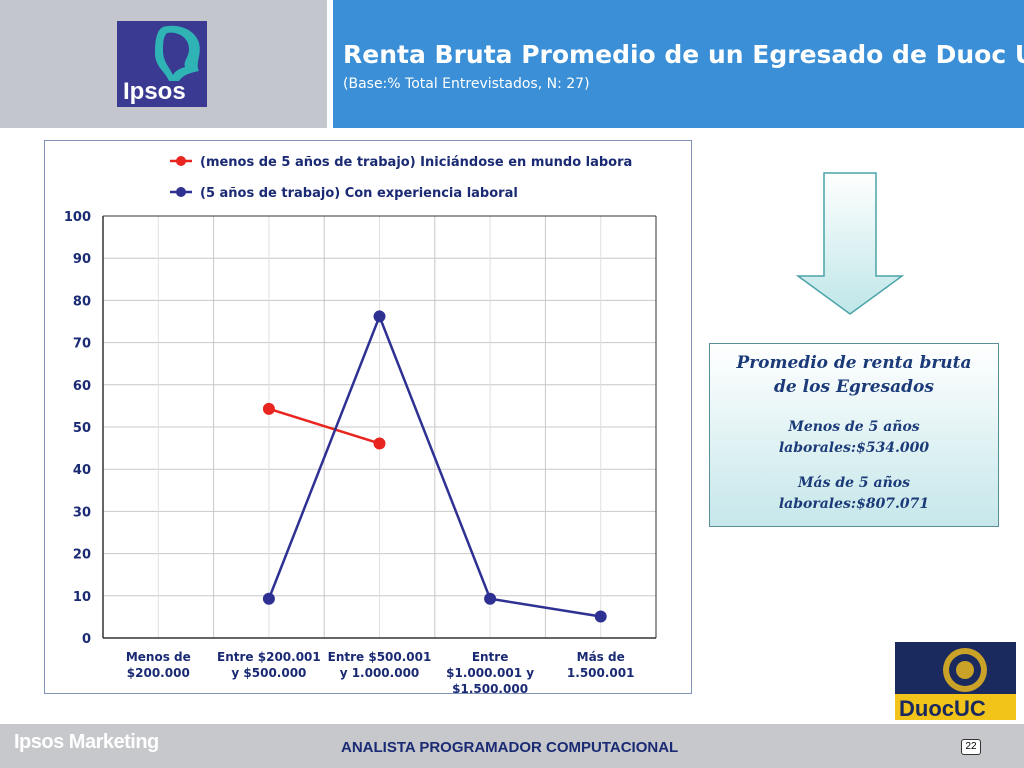  Describe the element at coordinates (854, 375) in the screenshot. I see `info-box-title: Promedio de renta bruta de los Egresados` at that location.